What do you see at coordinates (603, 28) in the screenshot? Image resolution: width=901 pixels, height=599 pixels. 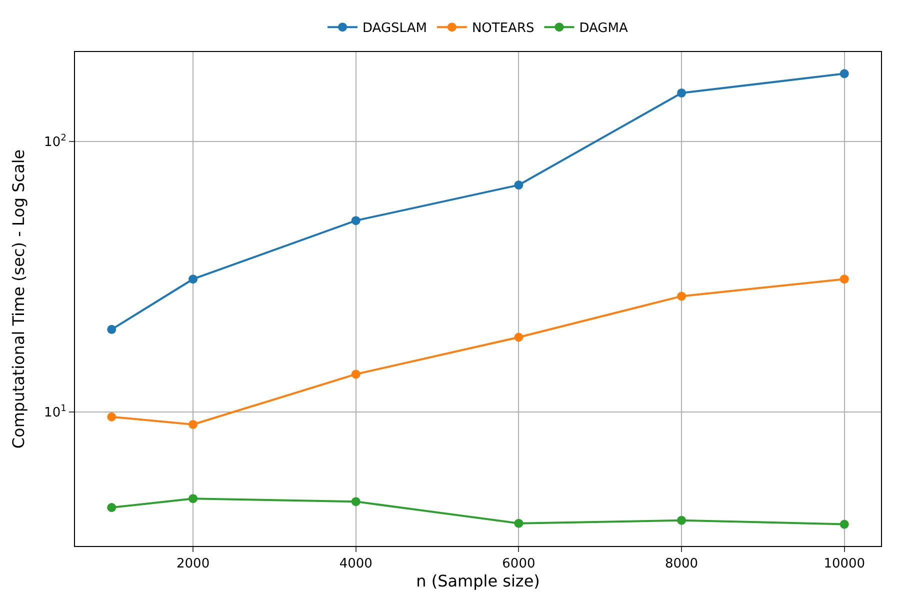 I see `legend-label: DAGMA` at bounding box center [603, 28].